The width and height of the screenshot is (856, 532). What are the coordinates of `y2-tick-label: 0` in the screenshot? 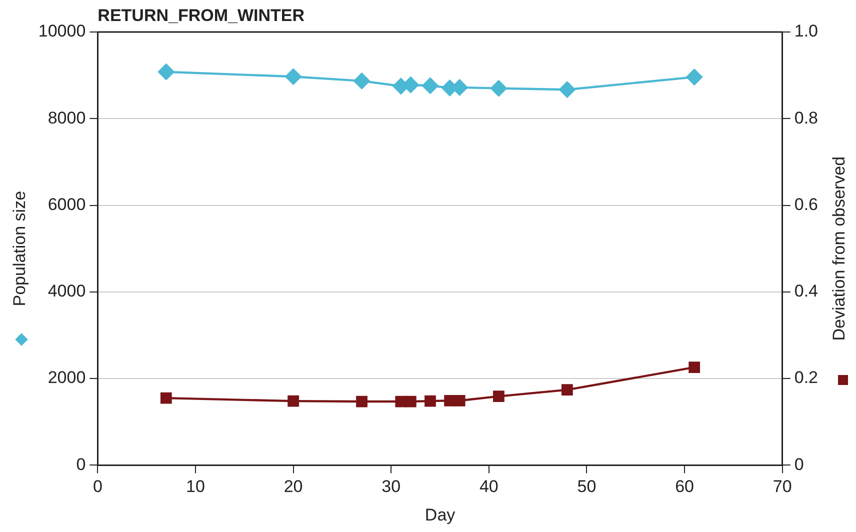 It's located at (799, 464).